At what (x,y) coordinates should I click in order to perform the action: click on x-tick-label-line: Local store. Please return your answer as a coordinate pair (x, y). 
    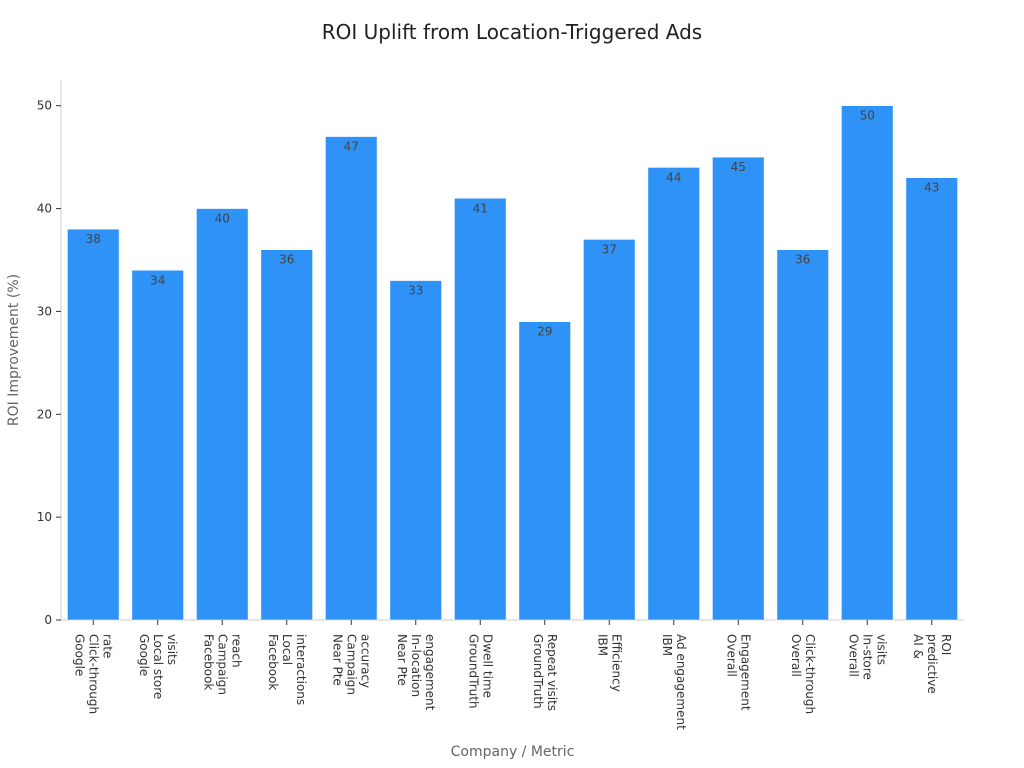
    Looking at the image, I should click on (158, 666).